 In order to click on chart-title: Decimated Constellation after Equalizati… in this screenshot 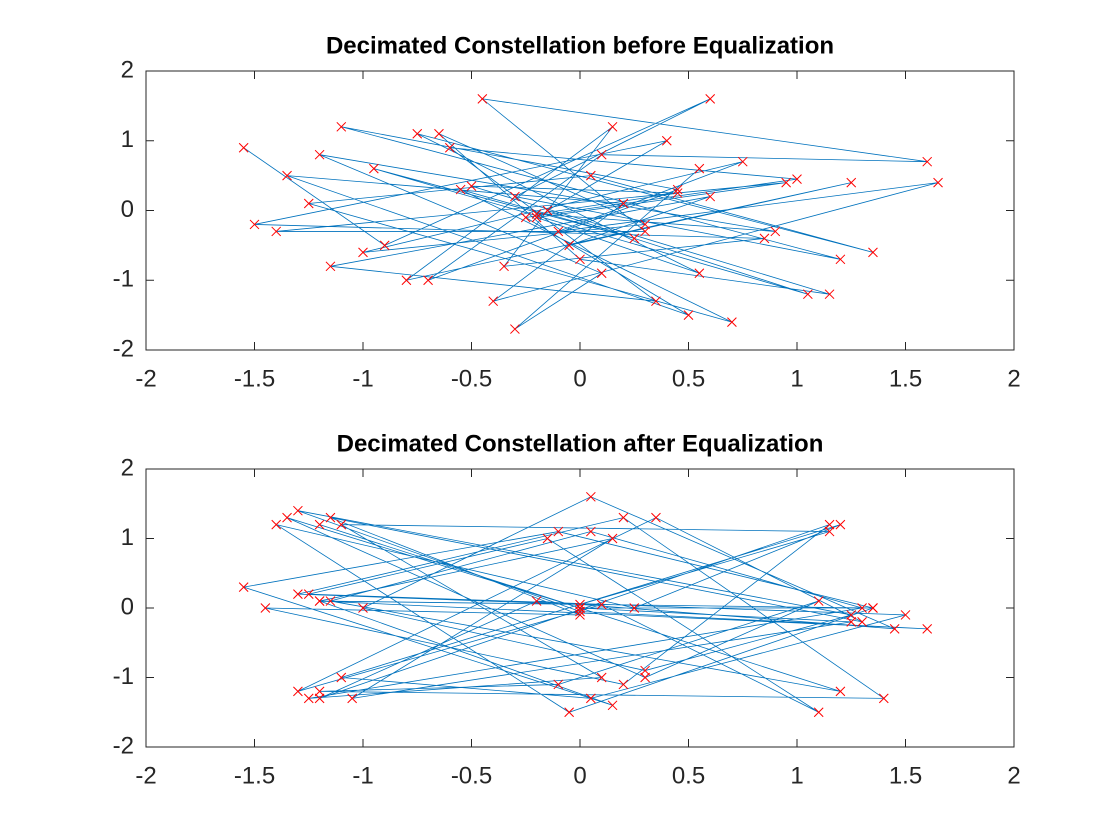, I will do `click(580, 443)`.